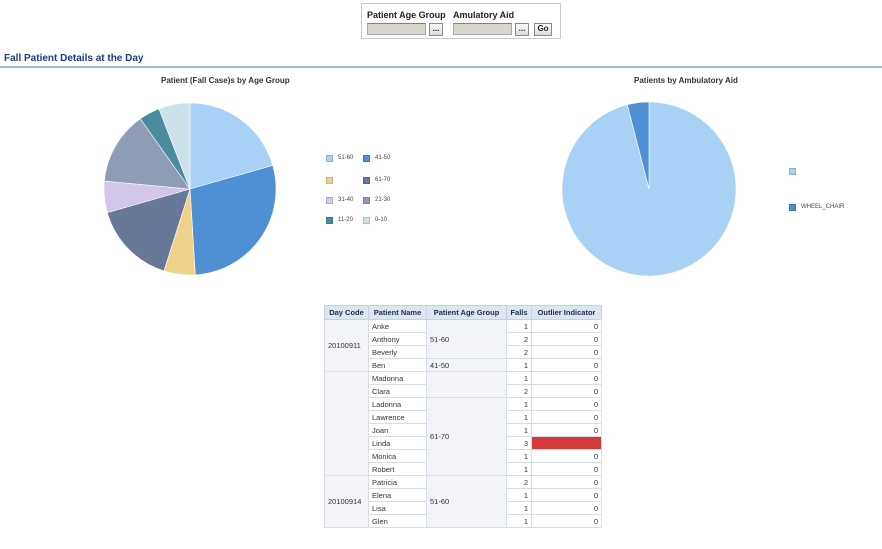 This screenshot has height=549, width=882. I want to click on table-row: Ladonna 61-70 1 0, so click(463, 436).